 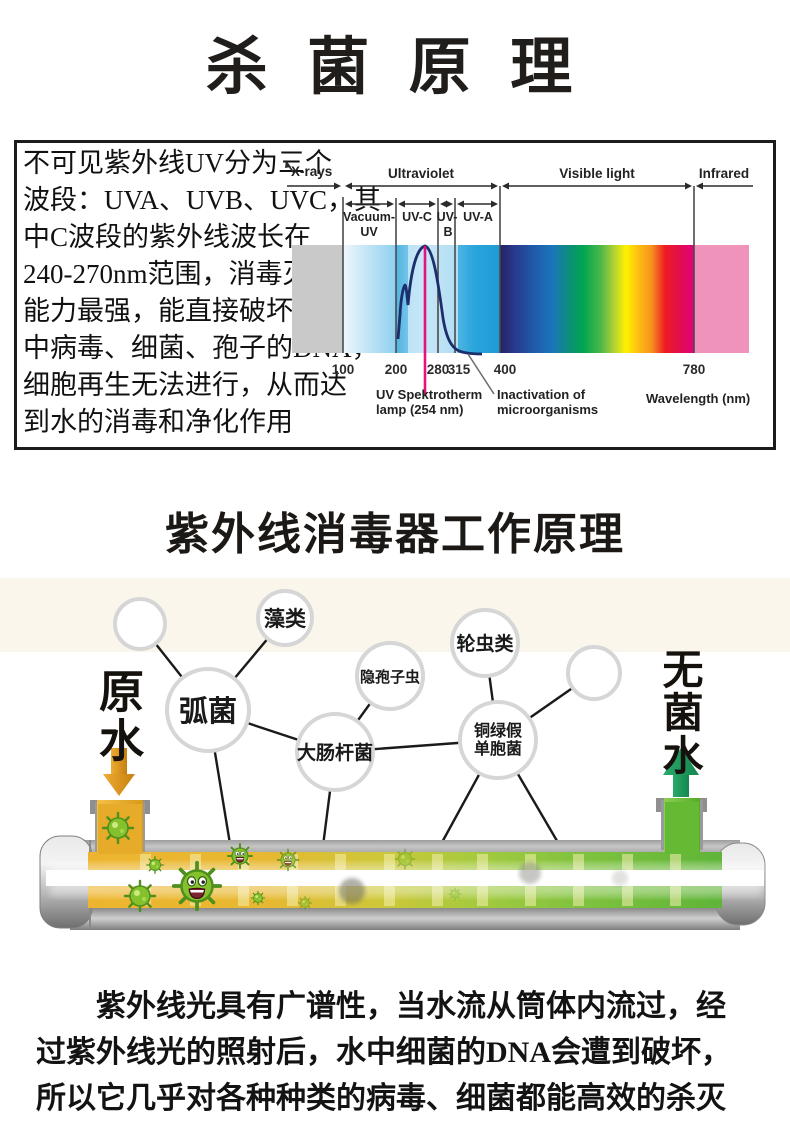 What do you see at coordinates (369, 232) in the screenshot?
I see `band-label-vacuum-uv: UV` at bounding box center [369, 232].